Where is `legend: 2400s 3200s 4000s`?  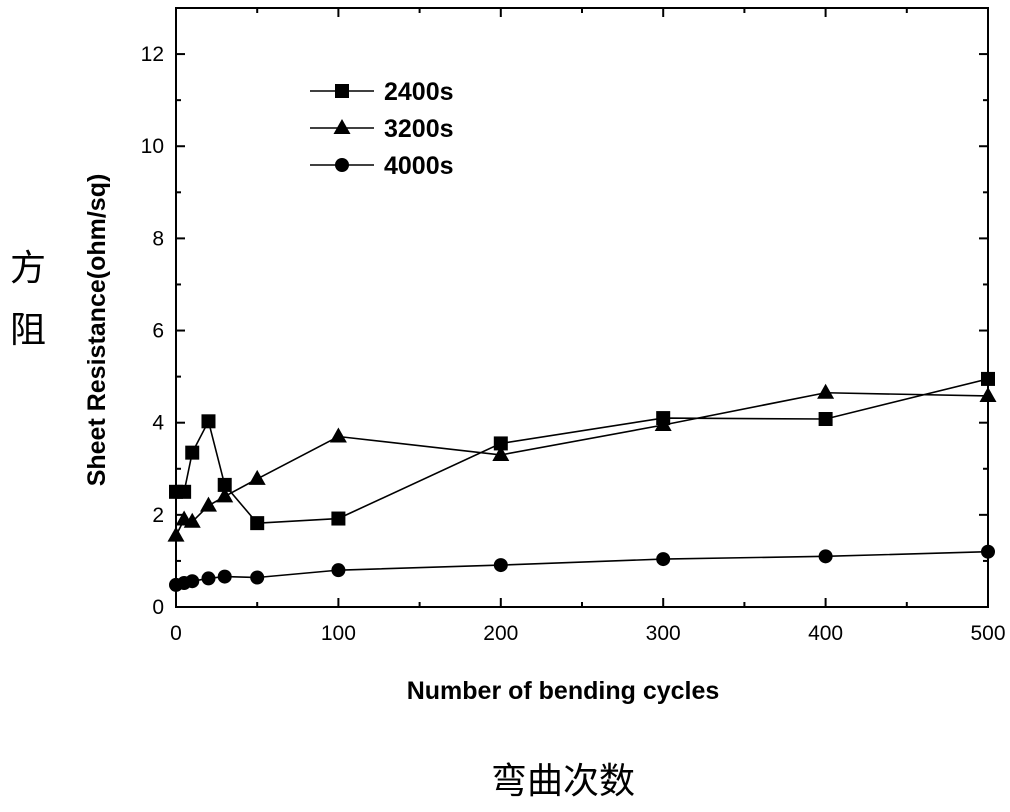 legend: 2400s 3200s 4000s is located at coordinates (382, 129).